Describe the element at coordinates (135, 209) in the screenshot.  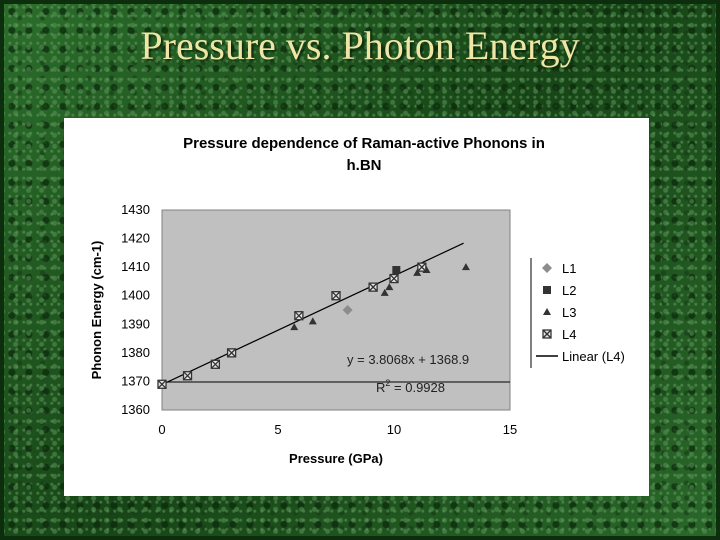
I see `y-tick-label: 1430` at that location.